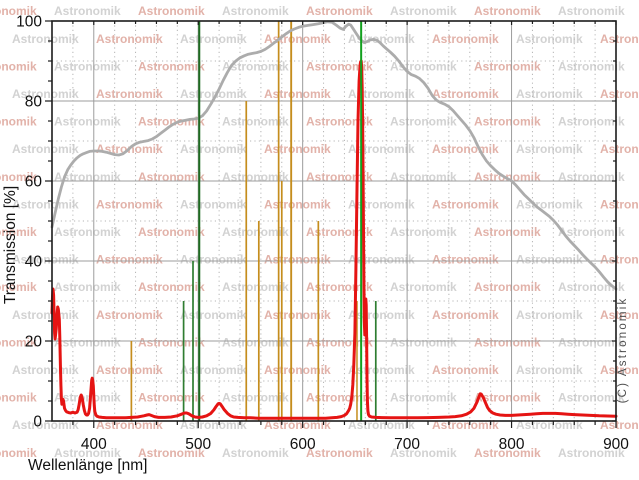  What do you see at coordinates (407, 444) in the screenshot?
I see `x-tick-label: 700` at bounding box center [407, 444].